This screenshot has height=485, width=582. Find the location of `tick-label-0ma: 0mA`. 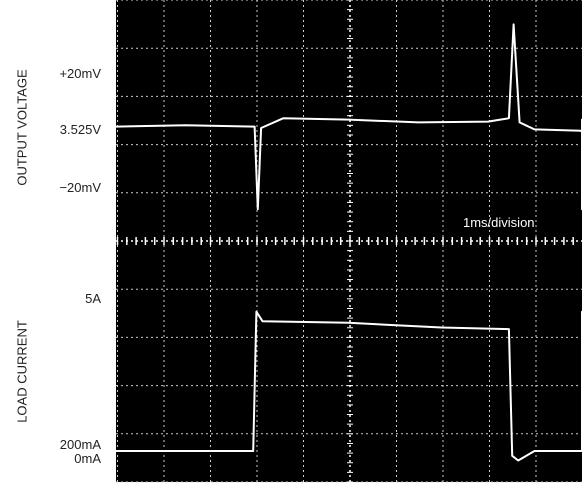

tick-label-0ma: 0mA is located at coordinates (87, 458).